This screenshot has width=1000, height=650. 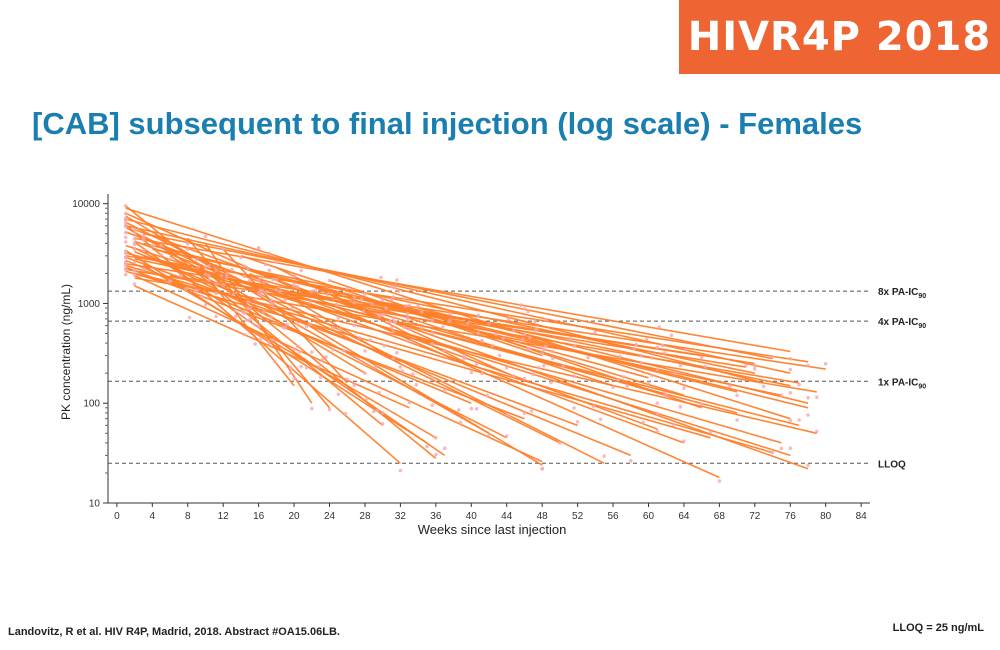 What do you see at coordinates (578, 516) in the screenshot?
I see `x-tick-label: 52` at bounding box center [578, 516].